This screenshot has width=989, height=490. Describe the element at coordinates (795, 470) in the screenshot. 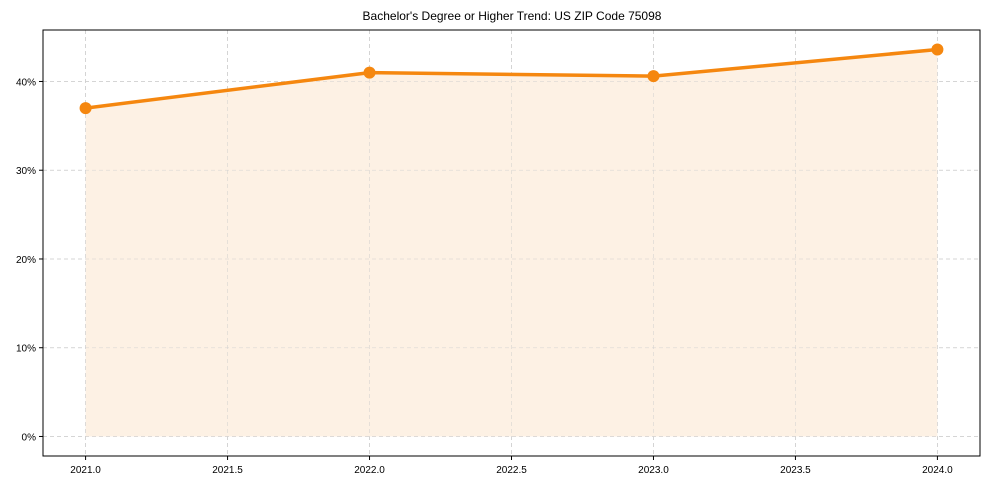

I see `x-tick-label: 2023.5` at that location.